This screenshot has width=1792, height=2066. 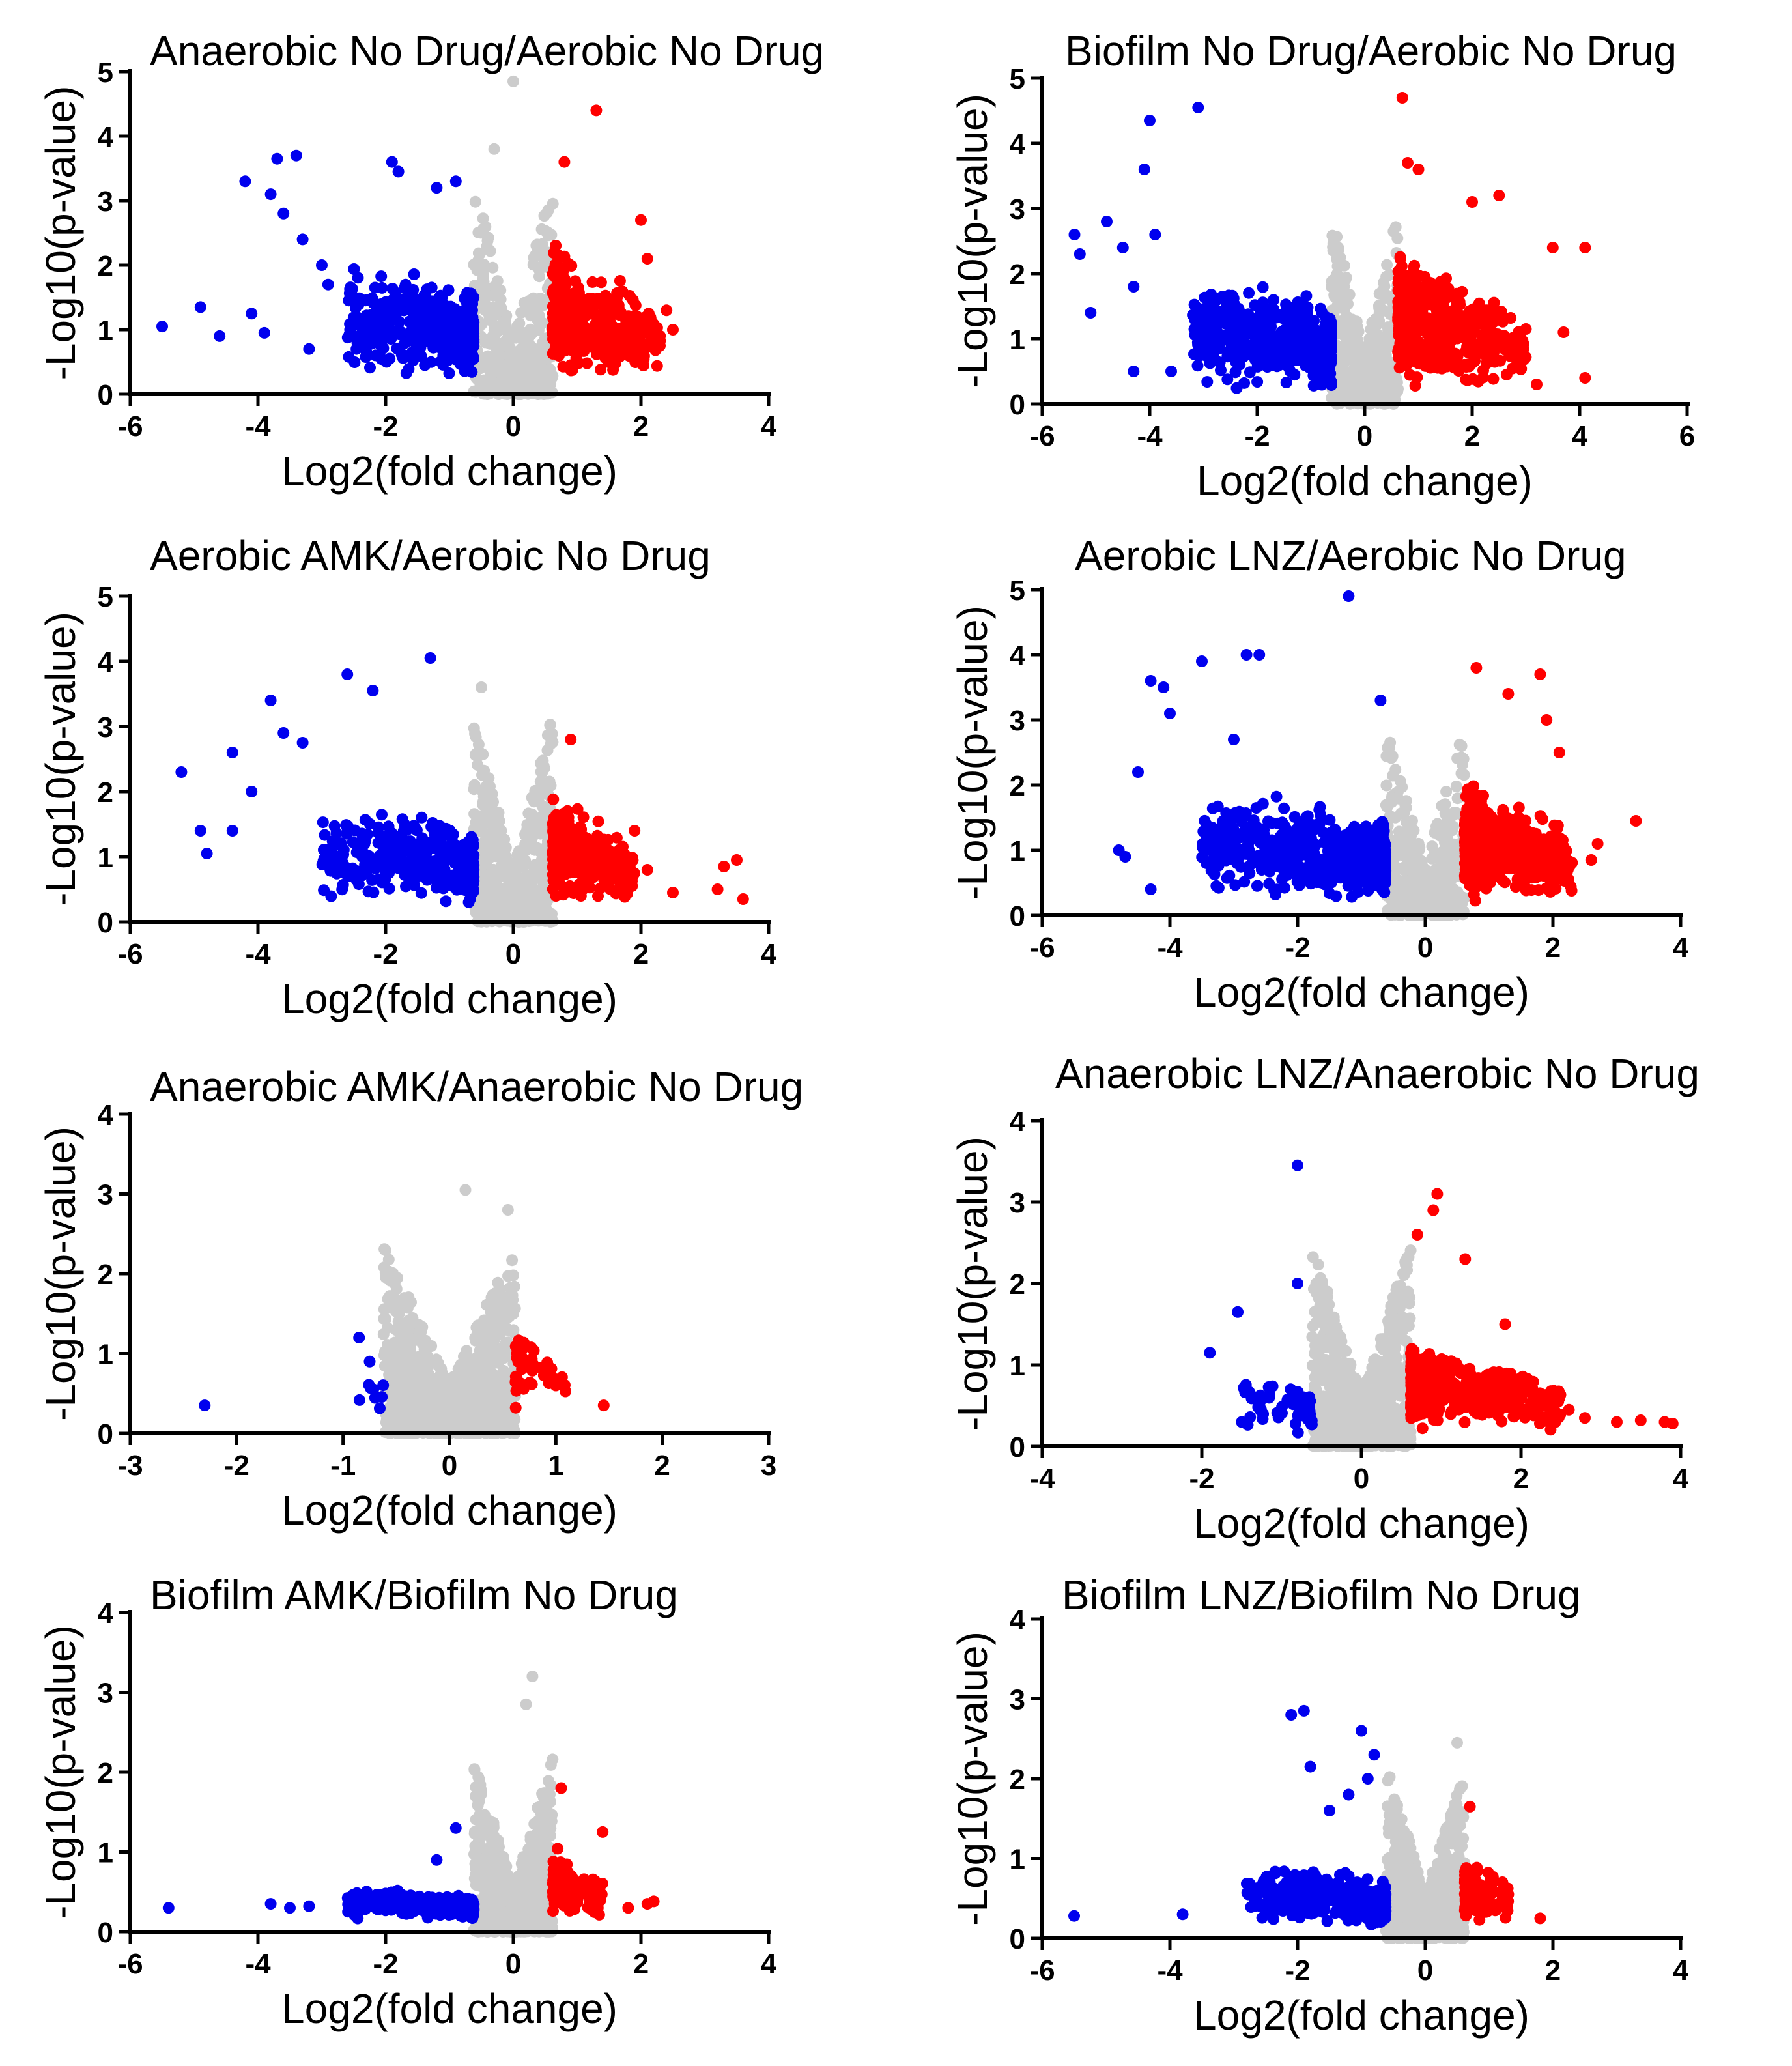 I want to click on y-tick-label: 2, so click(x=1018, y=275).